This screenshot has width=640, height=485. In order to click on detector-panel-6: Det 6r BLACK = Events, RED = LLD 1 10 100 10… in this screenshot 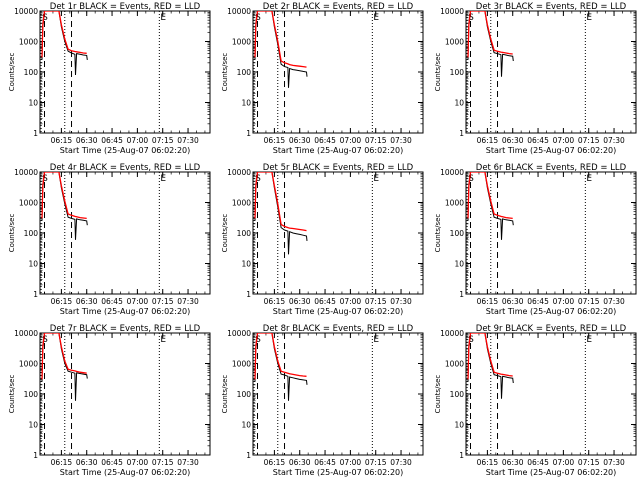, I will do `click(535, 239)`.